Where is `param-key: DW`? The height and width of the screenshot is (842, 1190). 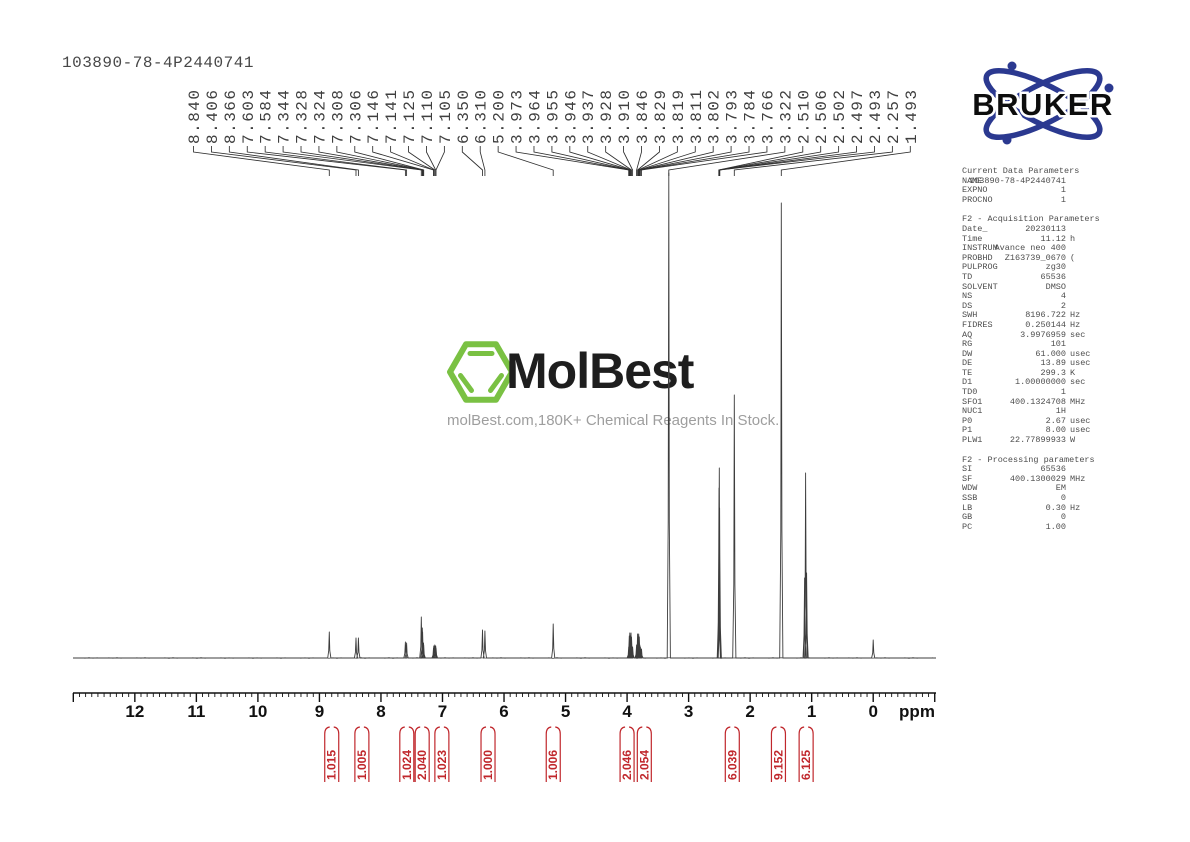
param-key: DW is located at coordinates (967, 353).